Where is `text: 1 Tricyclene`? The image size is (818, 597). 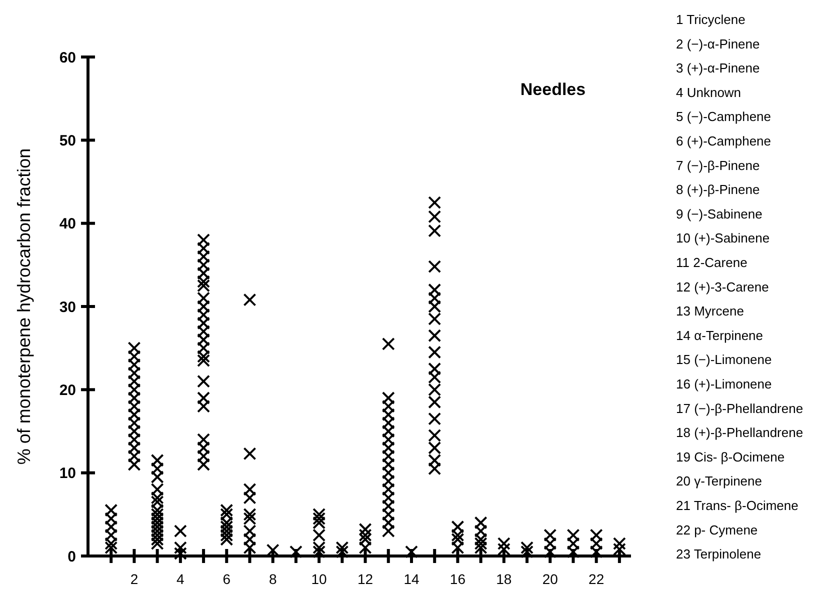 text: 1 Tricyclene is located at coordinates (711, 19).